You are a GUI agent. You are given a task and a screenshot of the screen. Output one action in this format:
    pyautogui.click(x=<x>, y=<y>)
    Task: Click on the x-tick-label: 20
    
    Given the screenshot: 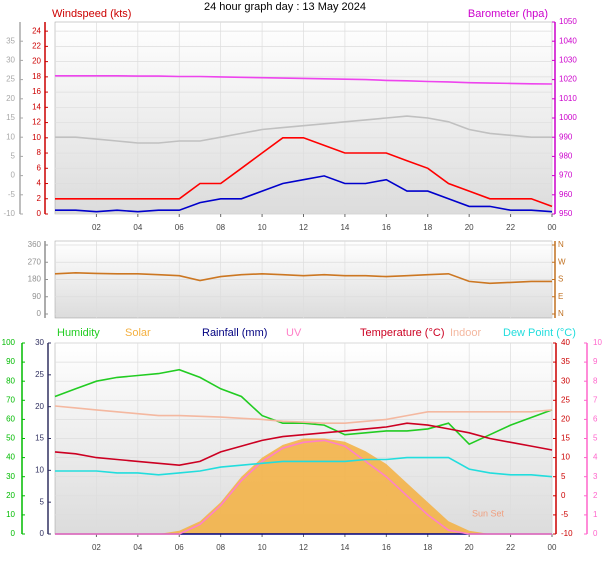 What is the action you would take?
    pyautogui.click(x=469, y=227)
    